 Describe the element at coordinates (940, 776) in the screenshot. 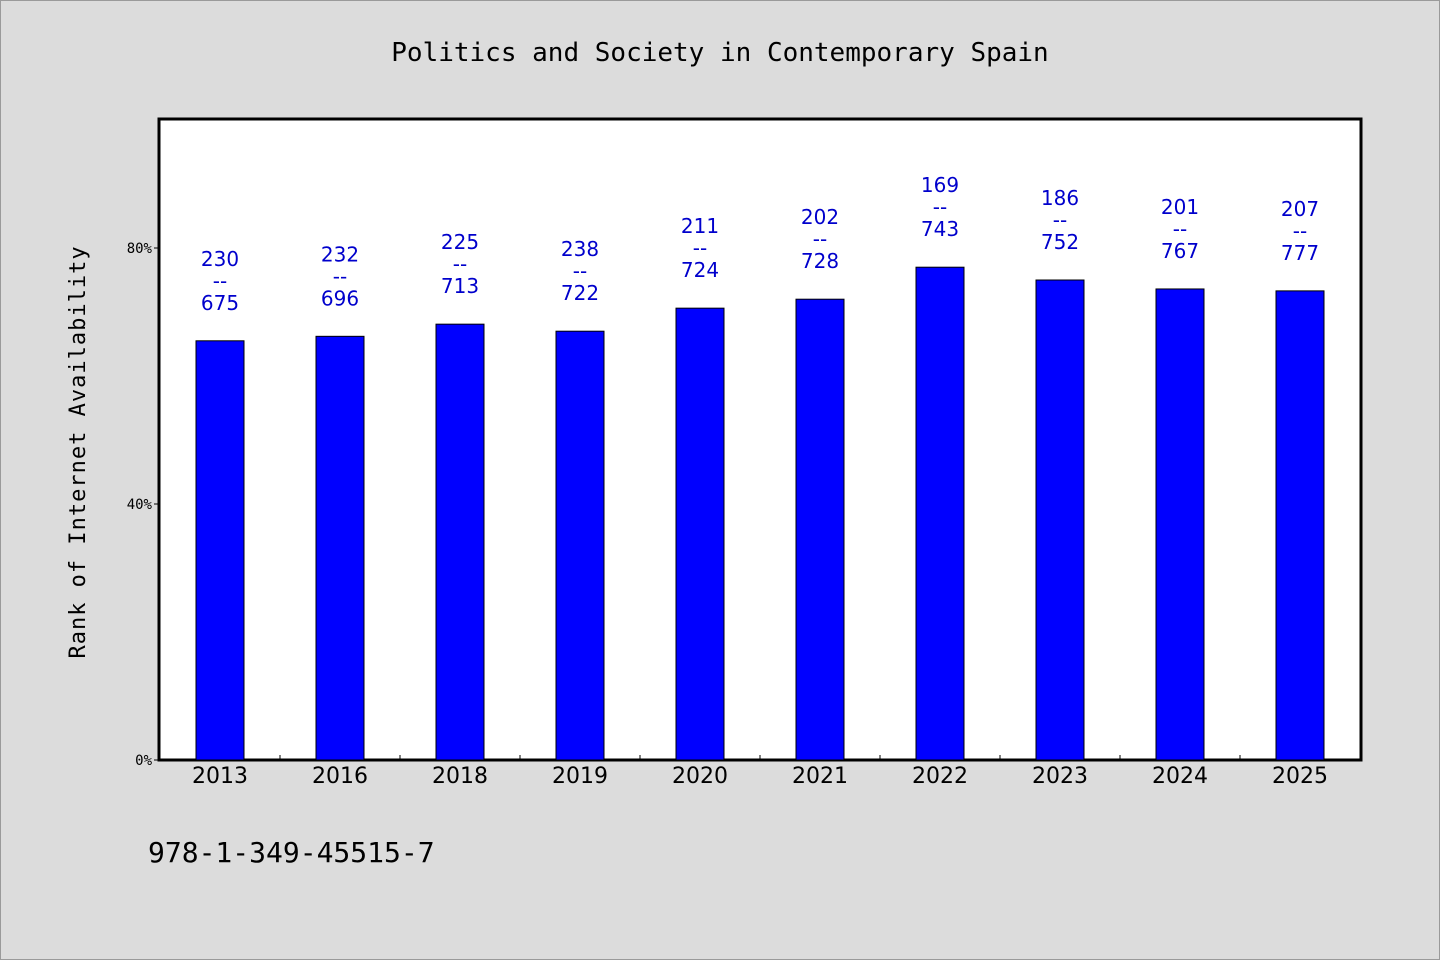

I see `x-tick-label: 2022` at that location.